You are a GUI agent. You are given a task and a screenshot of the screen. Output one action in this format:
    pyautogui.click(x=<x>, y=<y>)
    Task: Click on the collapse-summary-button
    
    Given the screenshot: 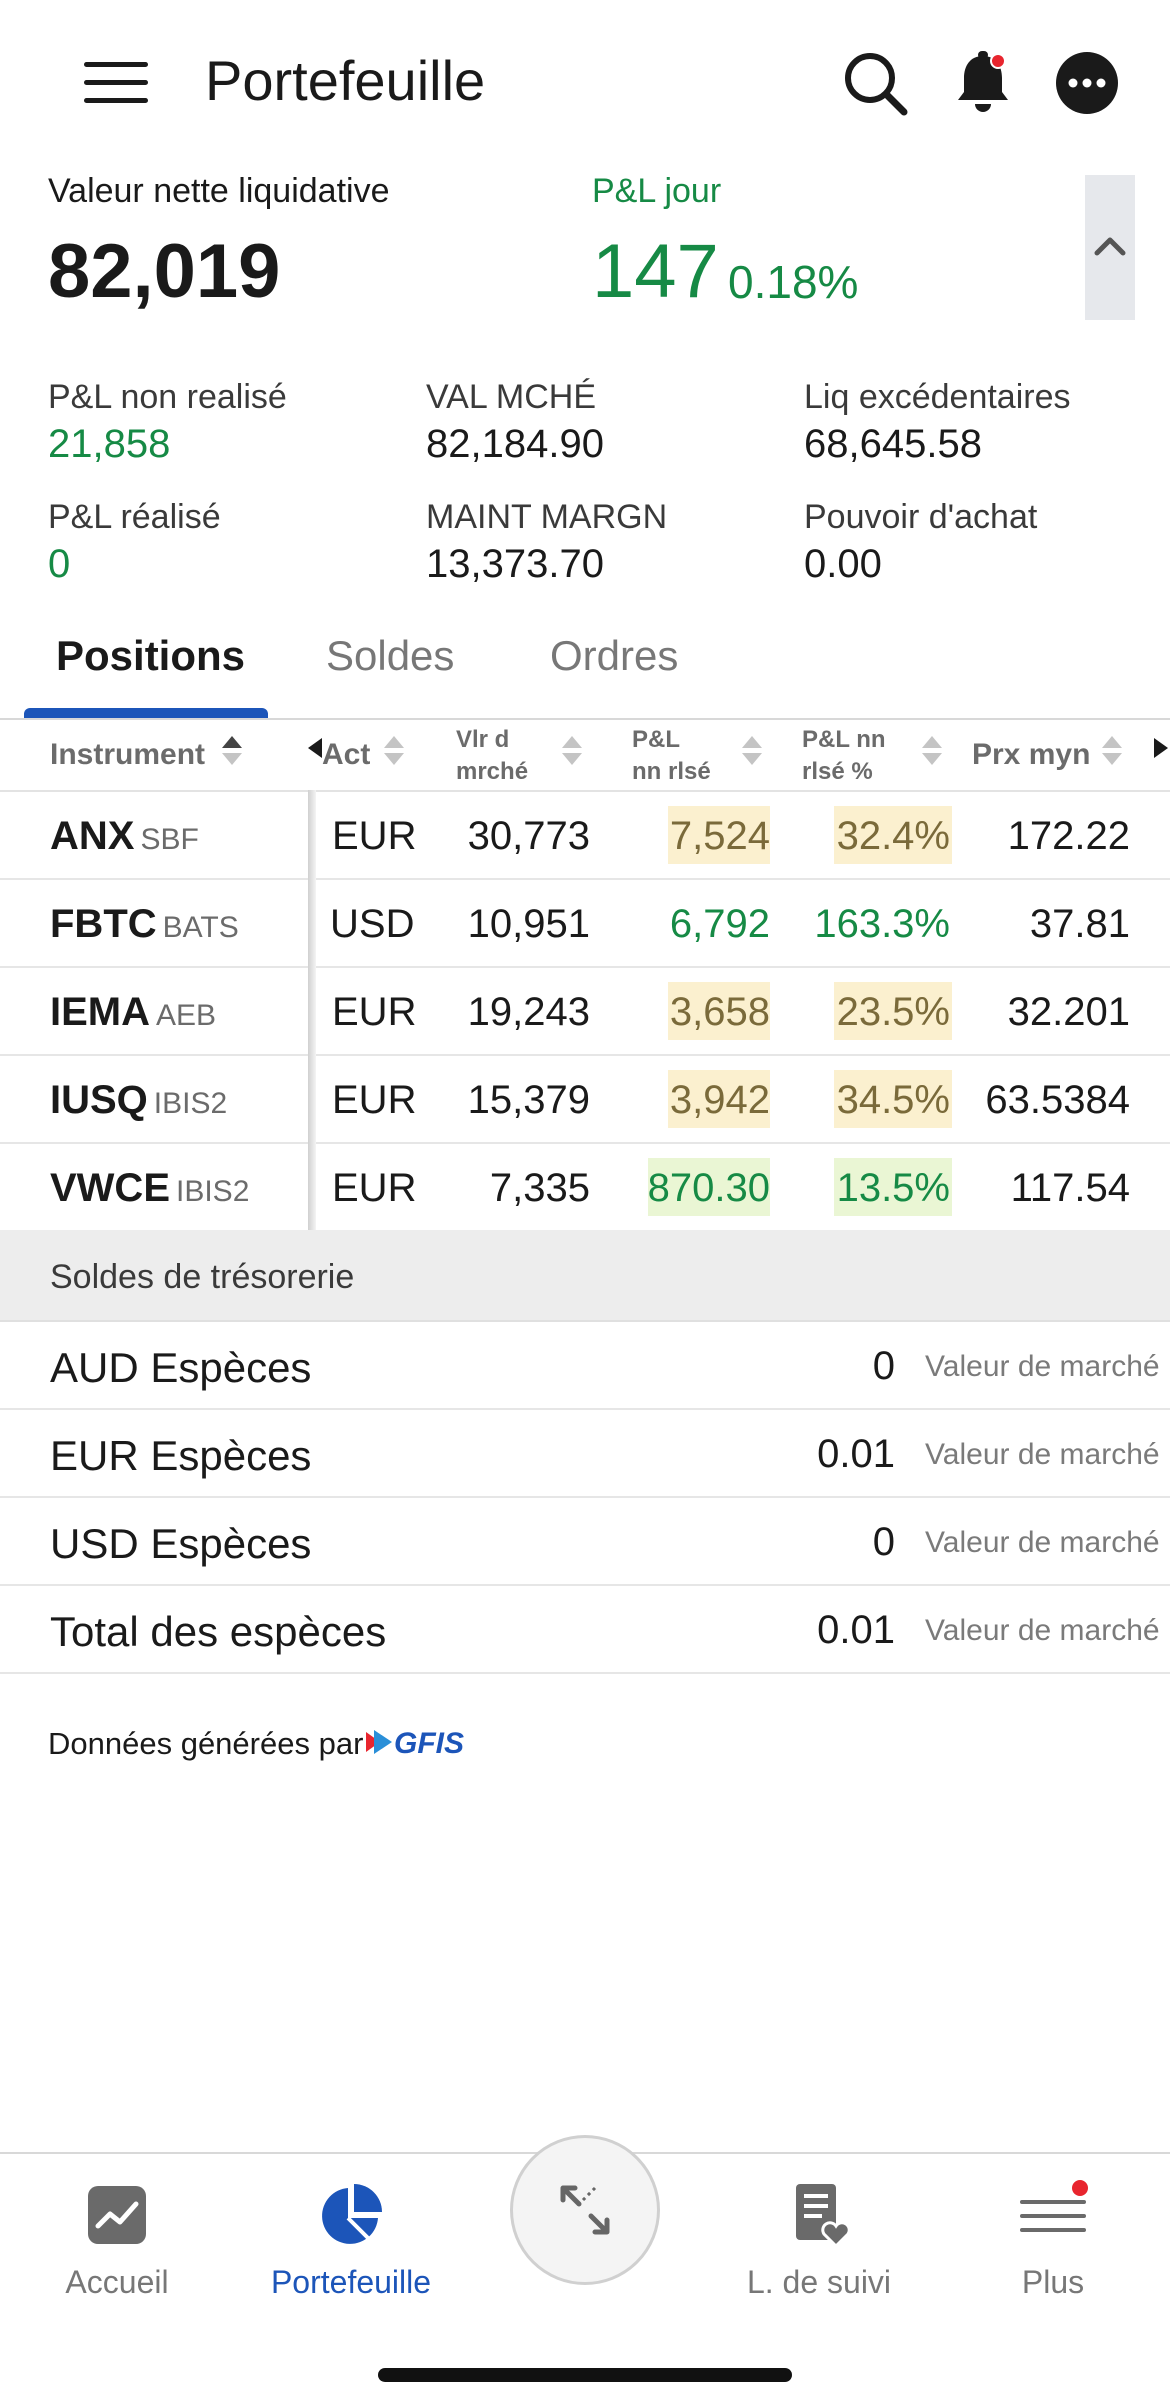 What is the action you would take?
    pyautogui.click(x=1110, y=247)
    